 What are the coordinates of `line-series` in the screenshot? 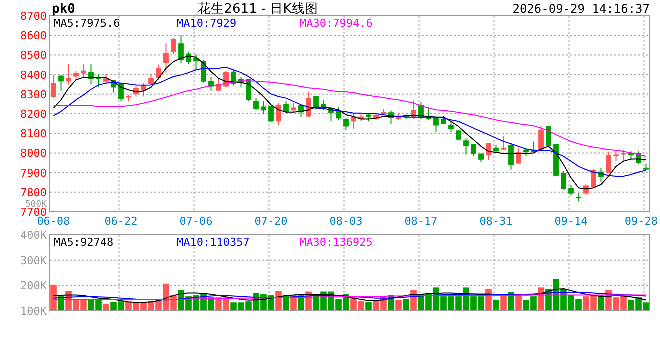 It's located at (350, 296).